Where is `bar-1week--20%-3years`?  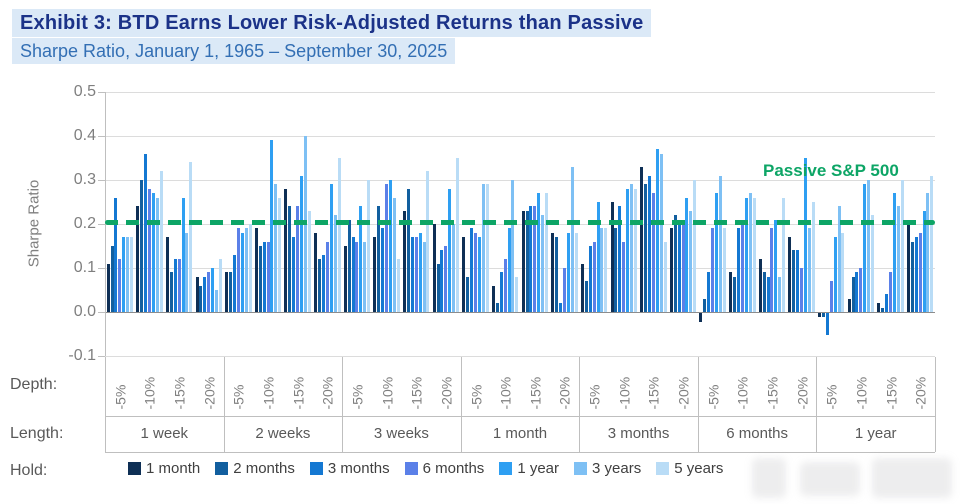 bar-1week--20%-3years is located at coordinates (217, 301).